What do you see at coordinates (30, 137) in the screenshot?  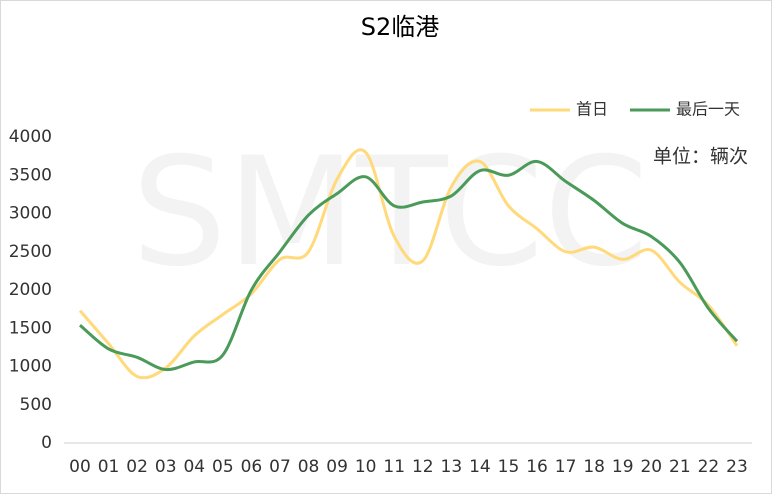 I see `y-tick-label: 4000` at bounding box center [30, 137].